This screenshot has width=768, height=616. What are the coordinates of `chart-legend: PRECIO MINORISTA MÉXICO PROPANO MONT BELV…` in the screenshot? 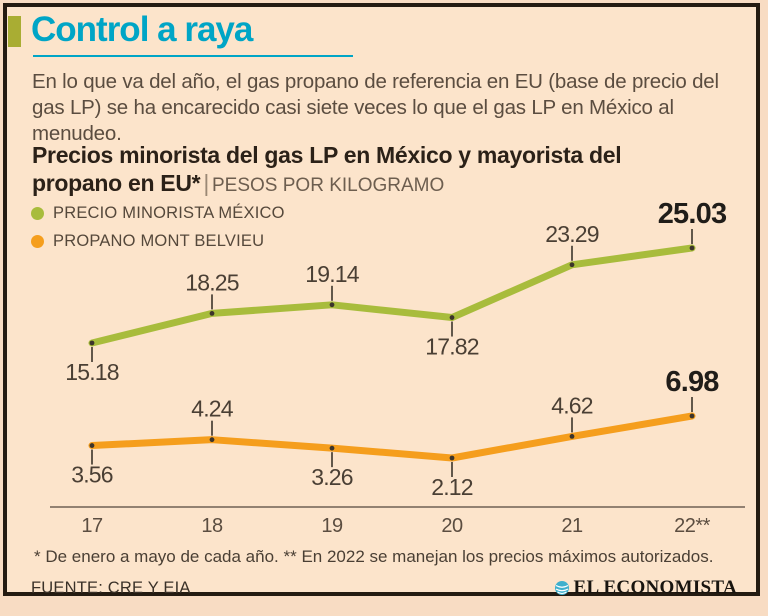 It's located at (158, 227).